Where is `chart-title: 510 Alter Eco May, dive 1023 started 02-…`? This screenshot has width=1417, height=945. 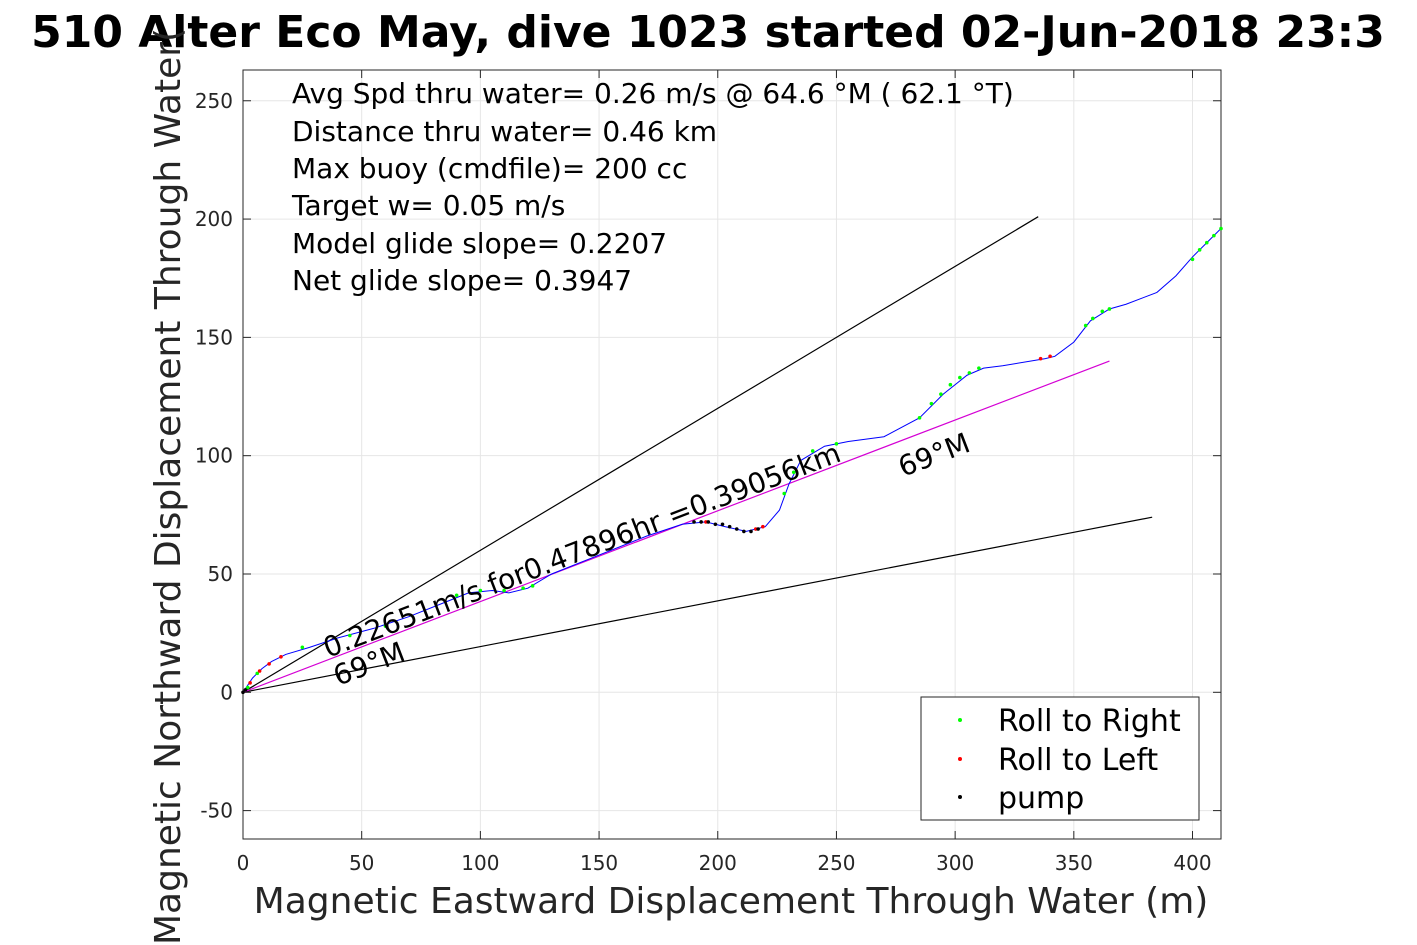 chart-title: 510 Alter Eco May, dive 1023 started 02-… is located at coordinates (708, 32).